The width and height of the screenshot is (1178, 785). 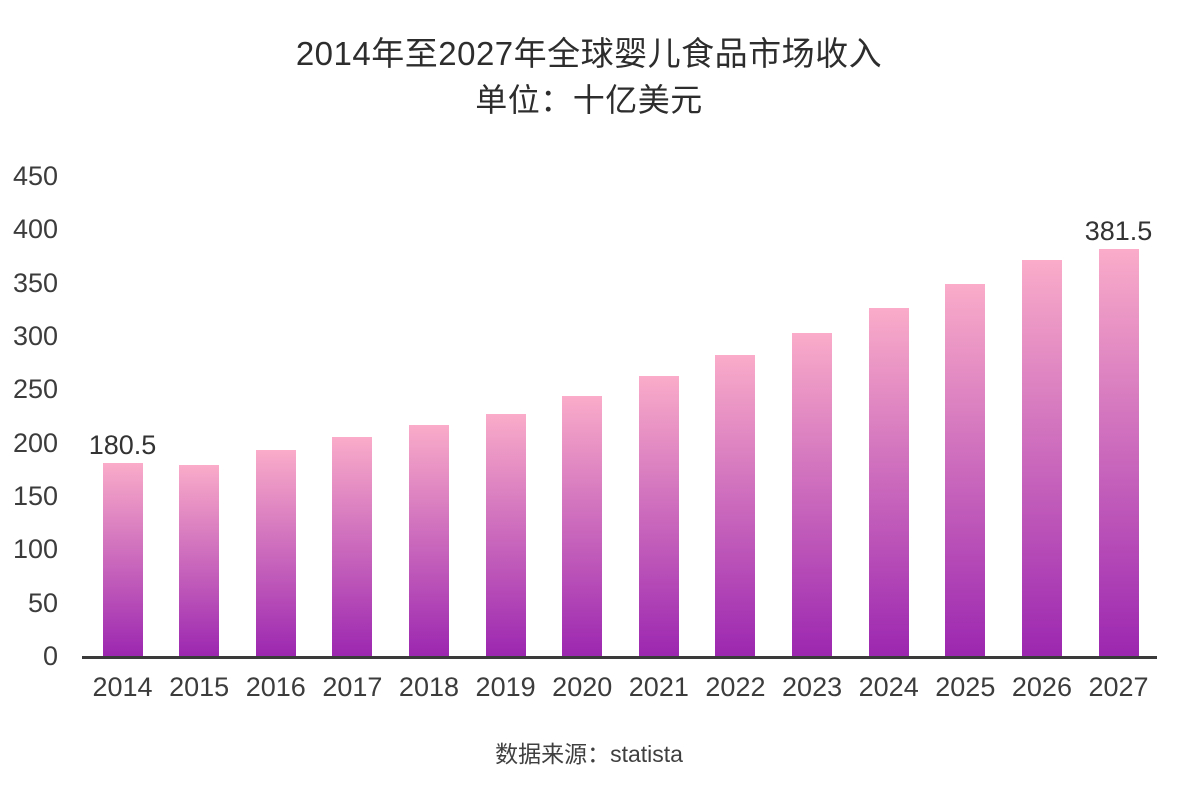 What do you see at coordinates (589, 100) in the screenshot?
I see `chart-subtitle: 单位：十亿美元` at bounding box center [589, 100].